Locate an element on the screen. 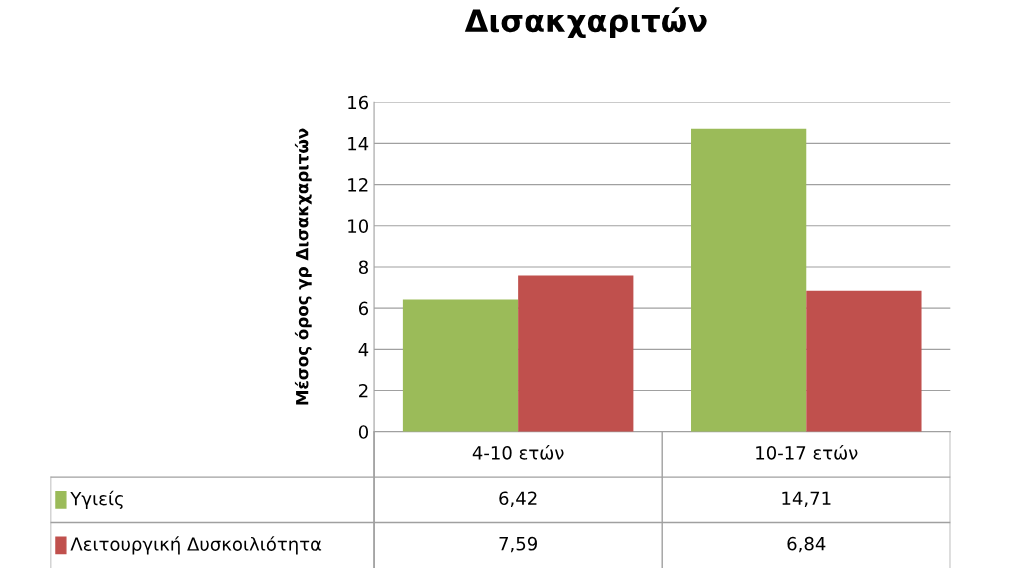 The width and height of the screenshot is (1011, 568). y-tick-label: 8 is located at coordinates (363, 267).